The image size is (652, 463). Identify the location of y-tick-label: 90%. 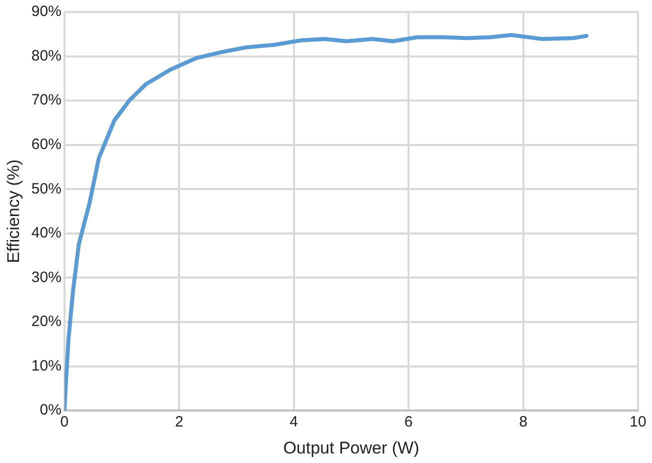
(46, 11).